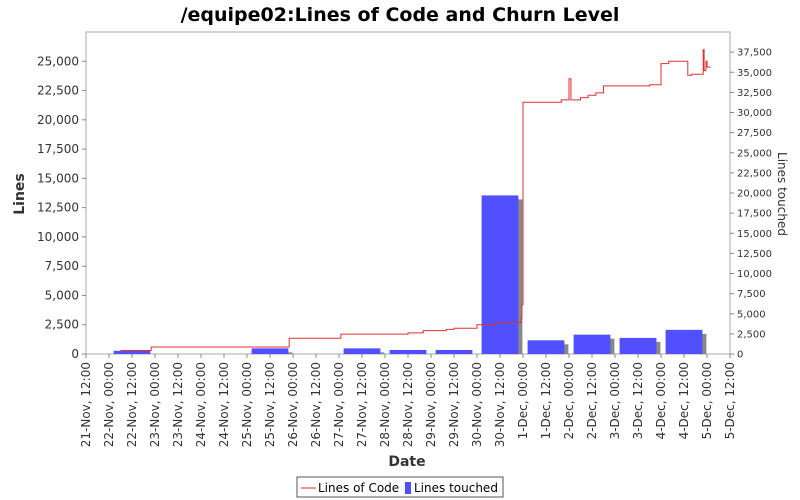 Image resolution: width=800 pixels, height=500 pixels. Describe the element at coordinates (58, 178) in the screenshot. I see `left-tick-label-6: 15,000` at that location.